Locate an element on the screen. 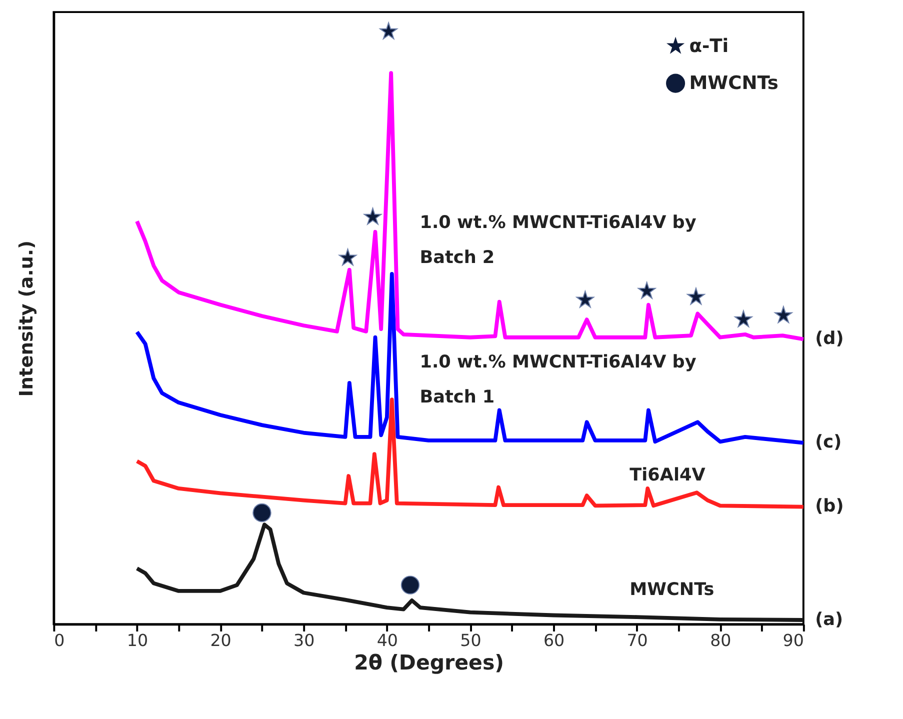 The image size is (903, 719). legend-label: α-Ti is located at coordinates (709, 47).